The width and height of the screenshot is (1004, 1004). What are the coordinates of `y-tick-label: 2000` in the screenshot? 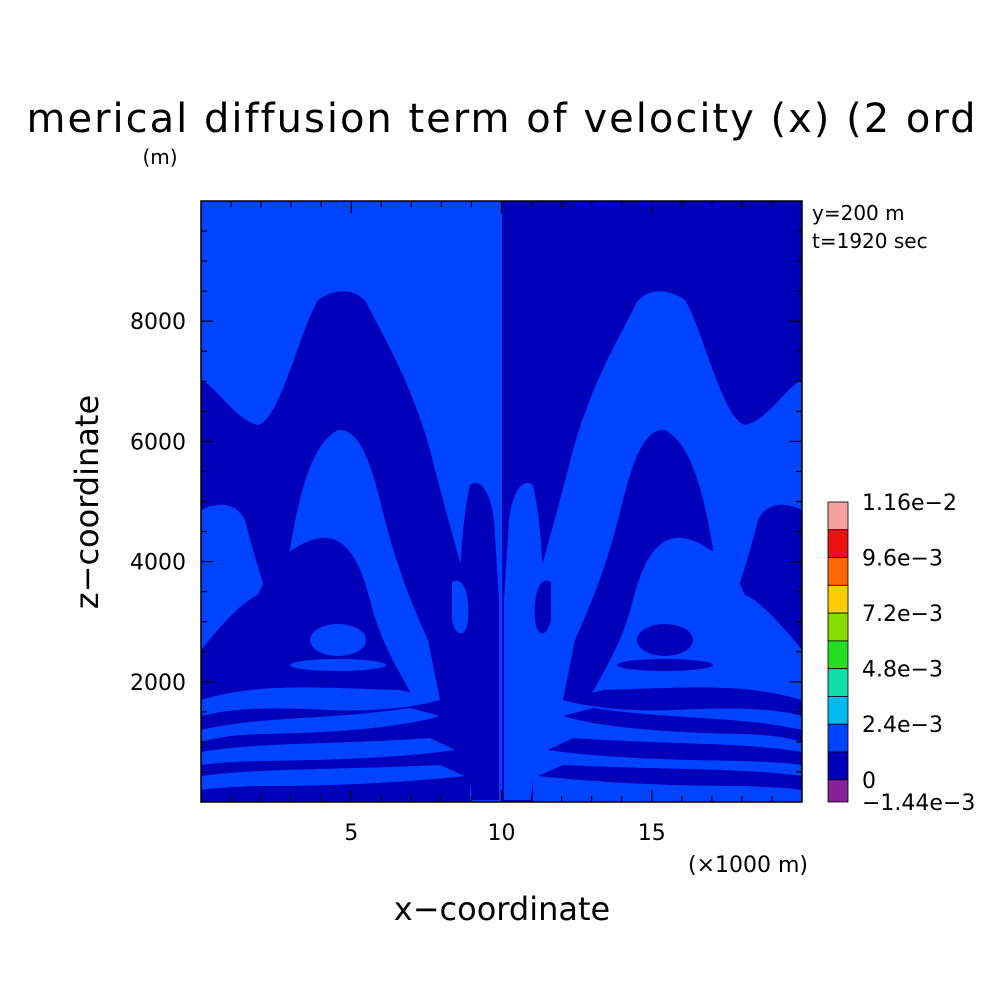 It's located at (158, 683).